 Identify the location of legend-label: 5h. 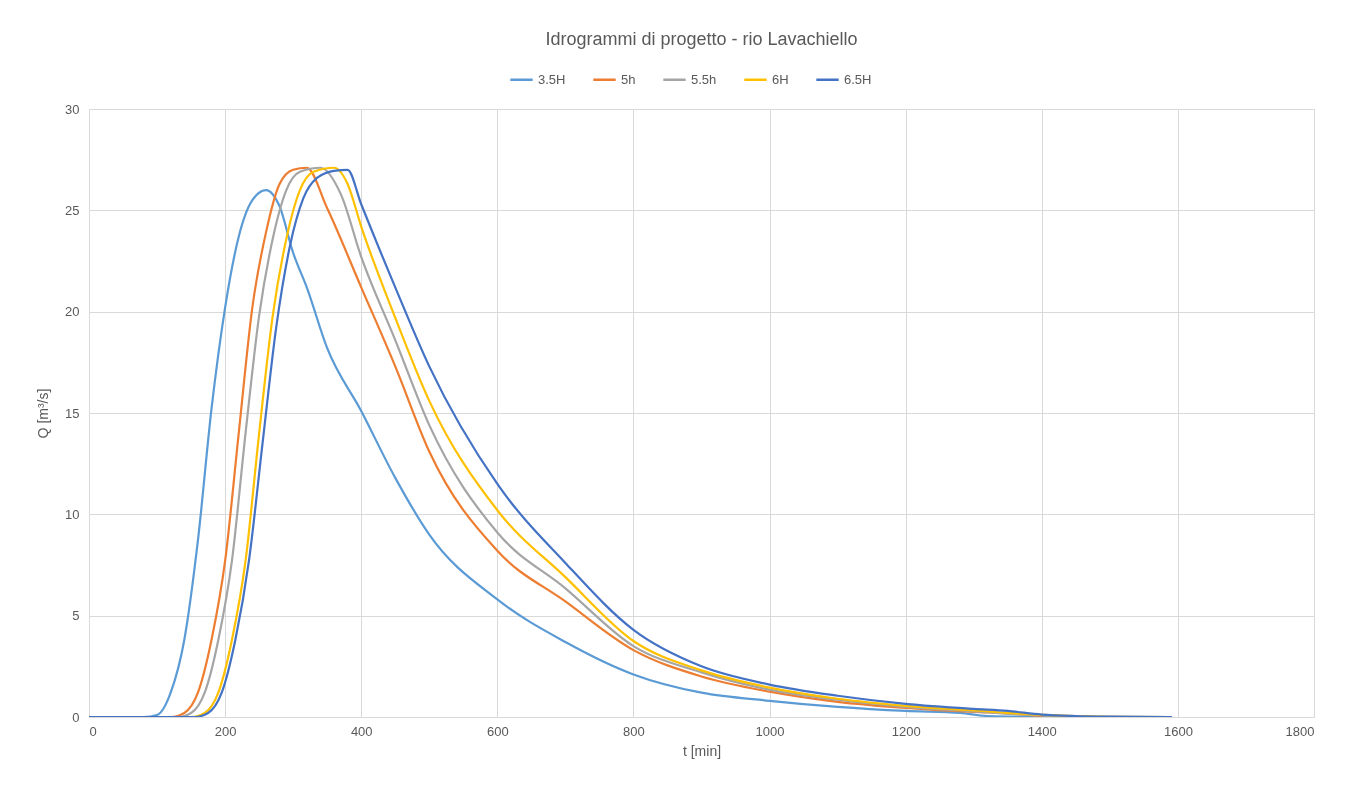
(628, 79).